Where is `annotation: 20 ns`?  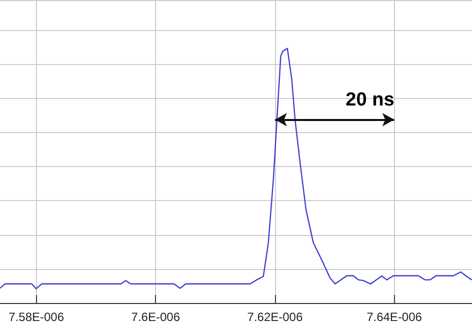
annotation: 20 ns is located at coordinates (370, 100).